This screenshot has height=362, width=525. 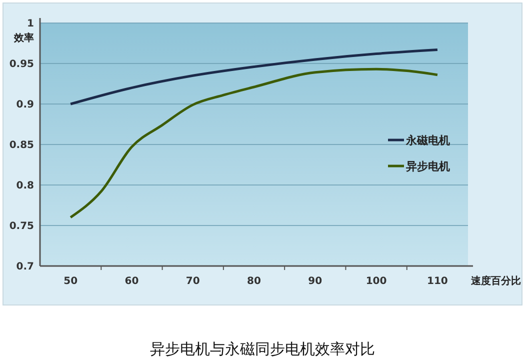 What do you see at coordinates (30, 24) in the screenshot?
I see `y-tick-label: 1` at bounding box center [30, 24].